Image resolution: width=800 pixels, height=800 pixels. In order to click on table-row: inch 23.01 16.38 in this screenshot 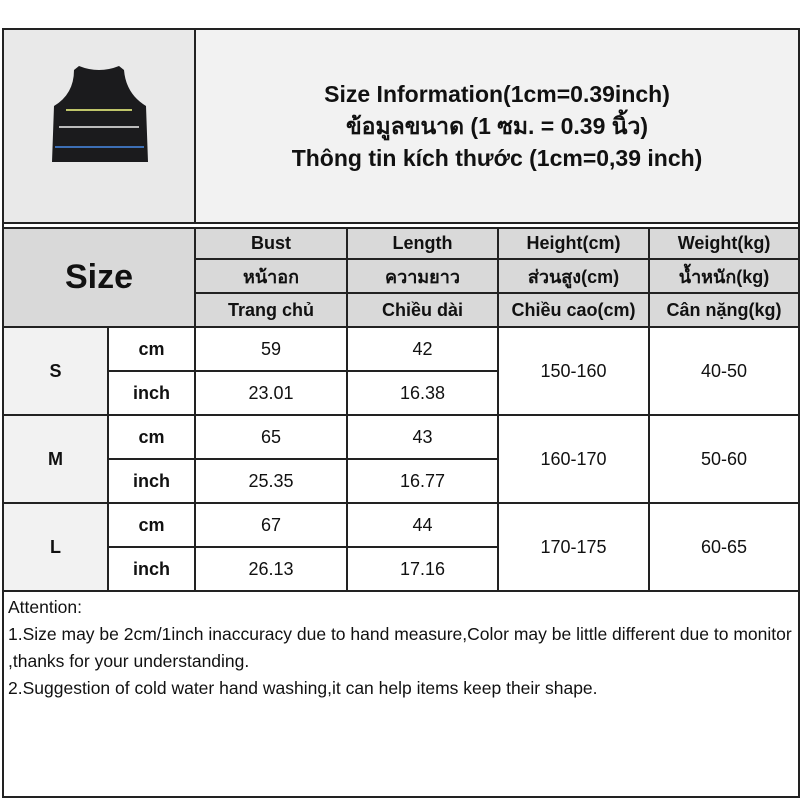, I will do `click(401, 393)`.